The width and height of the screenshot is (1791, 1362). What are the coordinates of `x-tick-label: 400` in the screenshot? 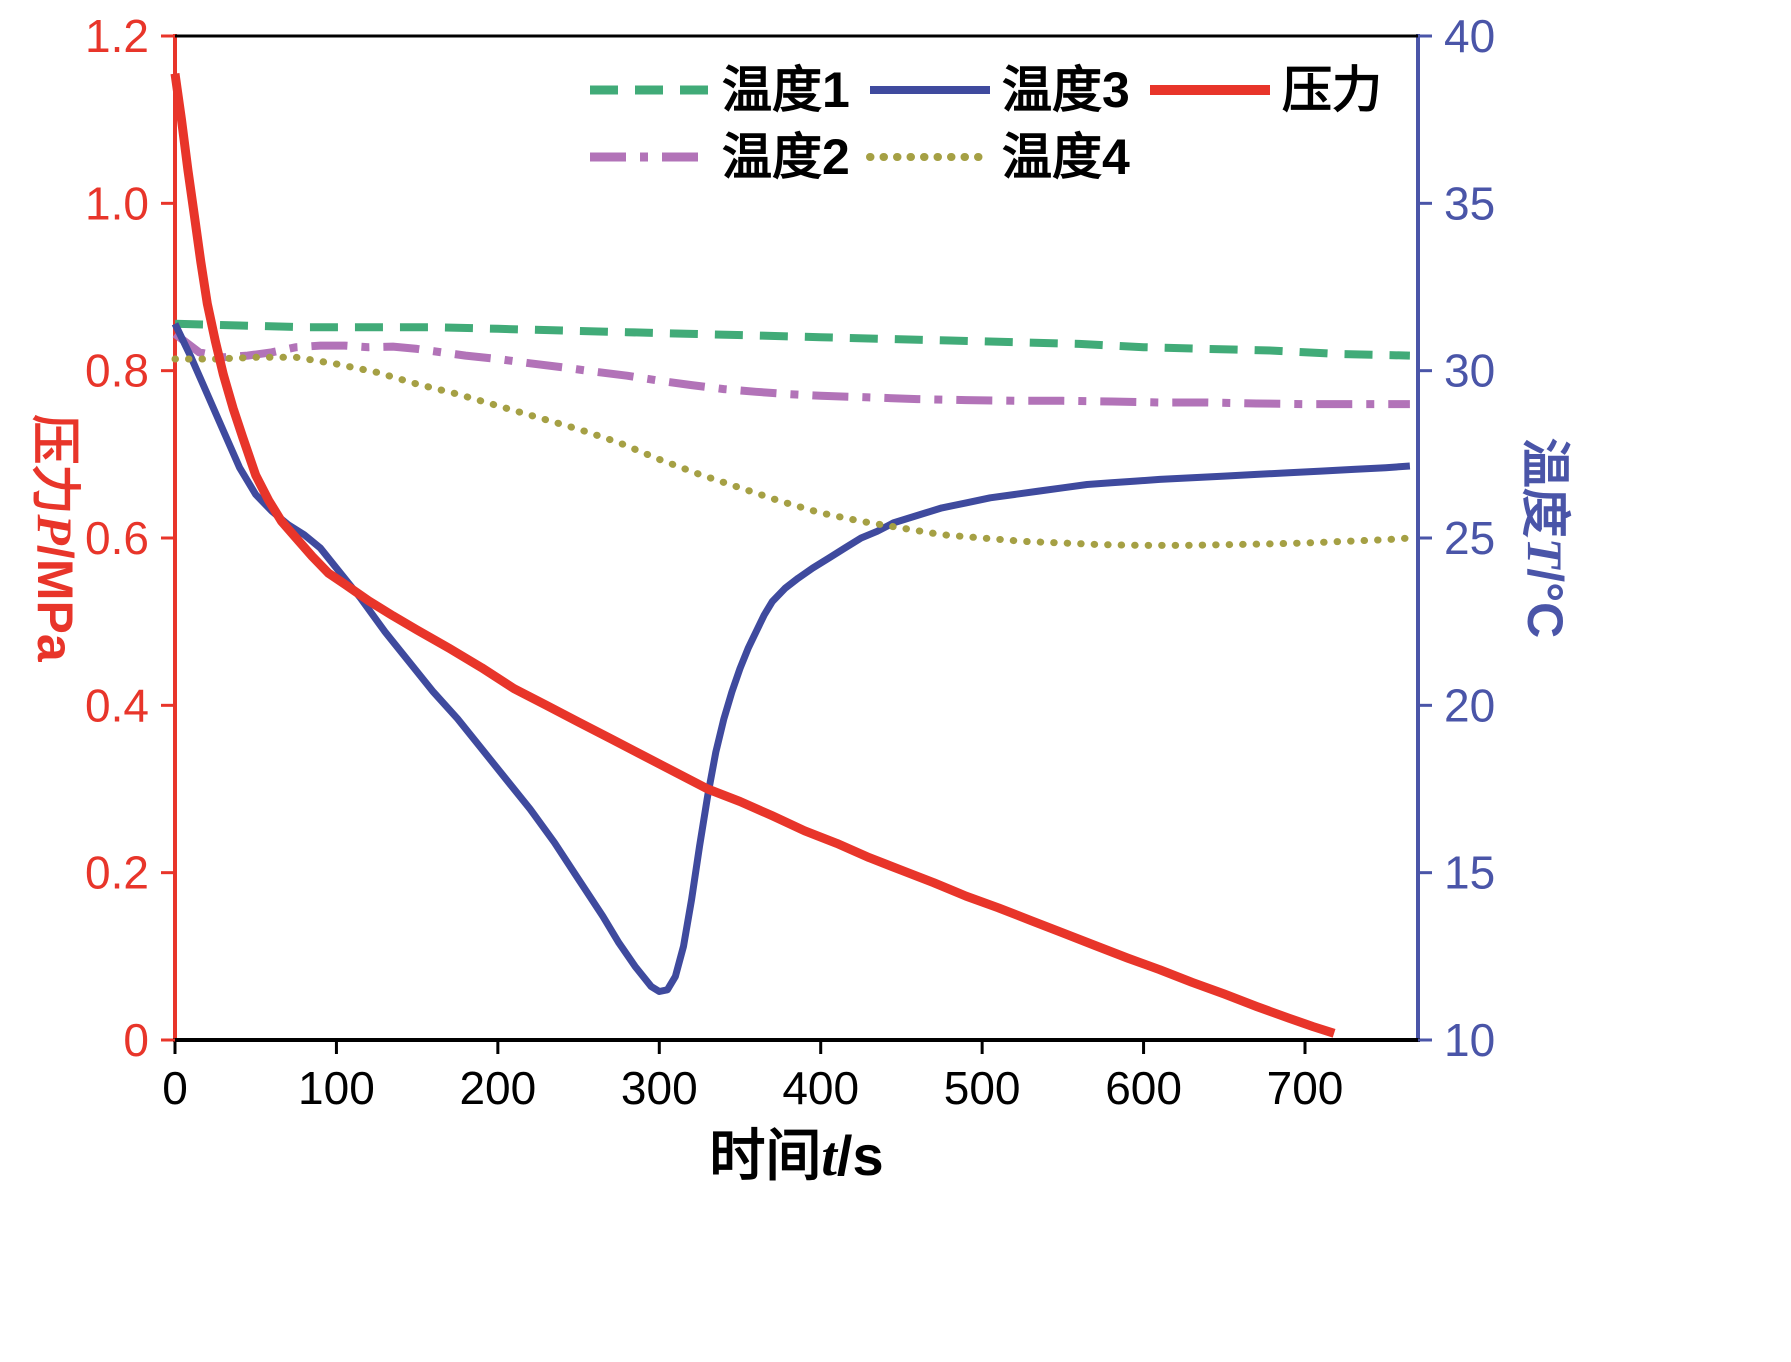 It's located at (820, 1088).